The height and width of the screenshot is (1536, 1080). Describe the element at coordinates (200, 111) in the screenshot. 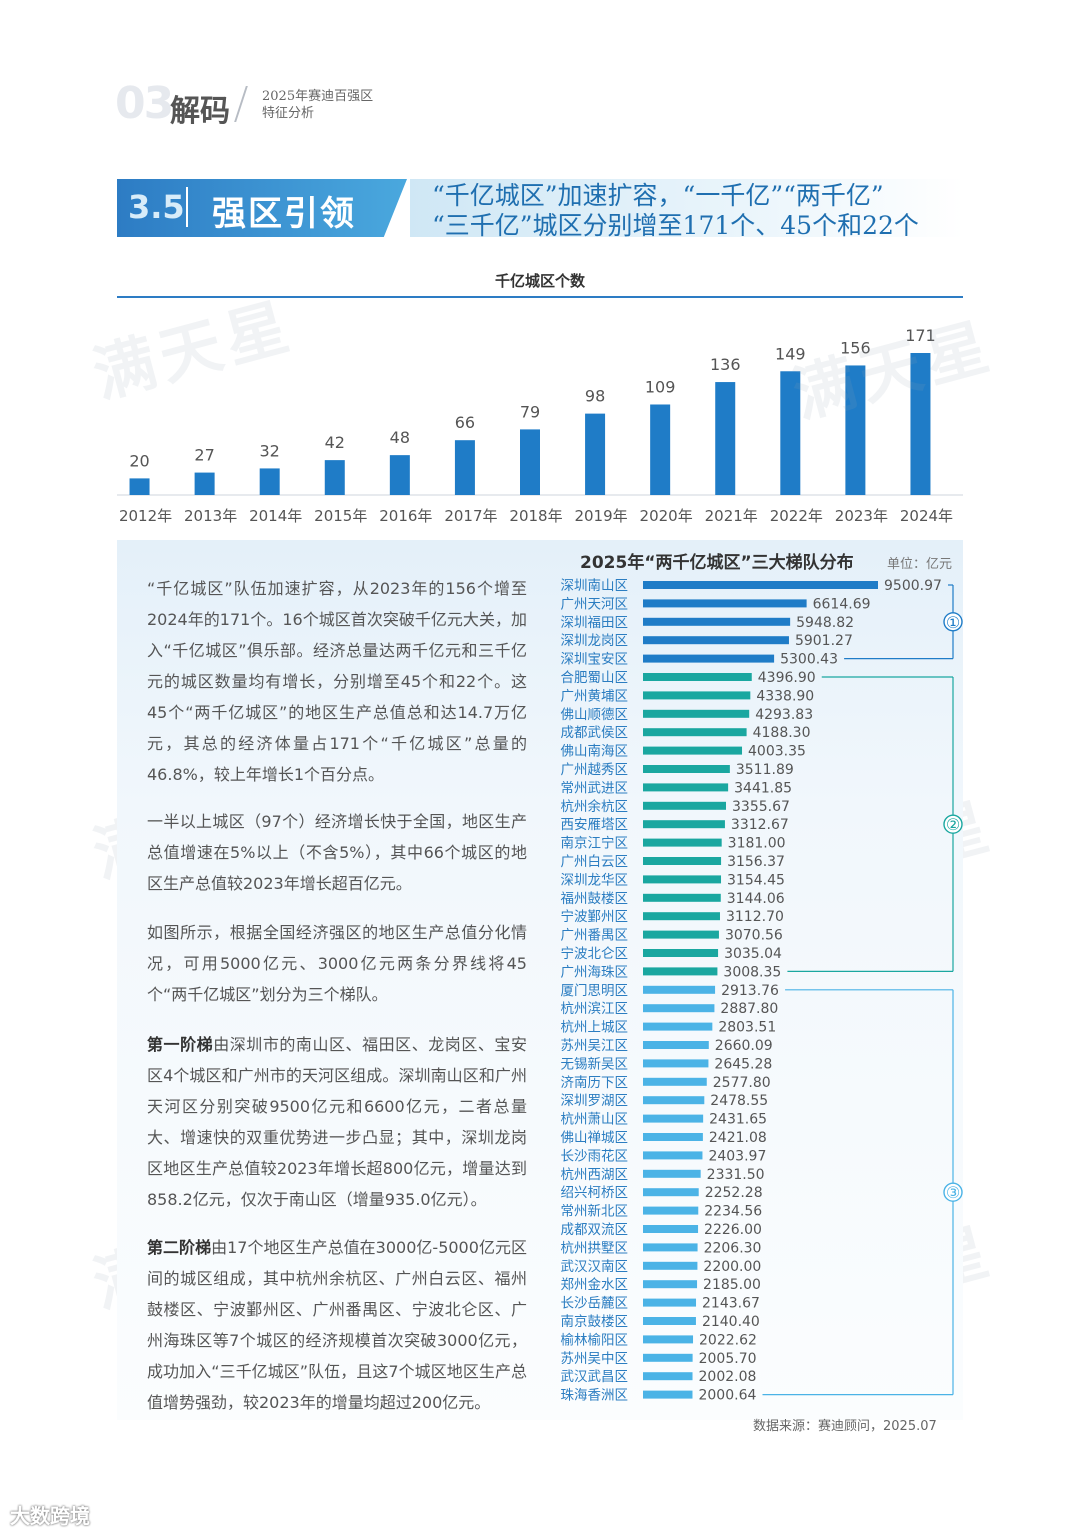

I see `chapter-title: 解码` at that location.